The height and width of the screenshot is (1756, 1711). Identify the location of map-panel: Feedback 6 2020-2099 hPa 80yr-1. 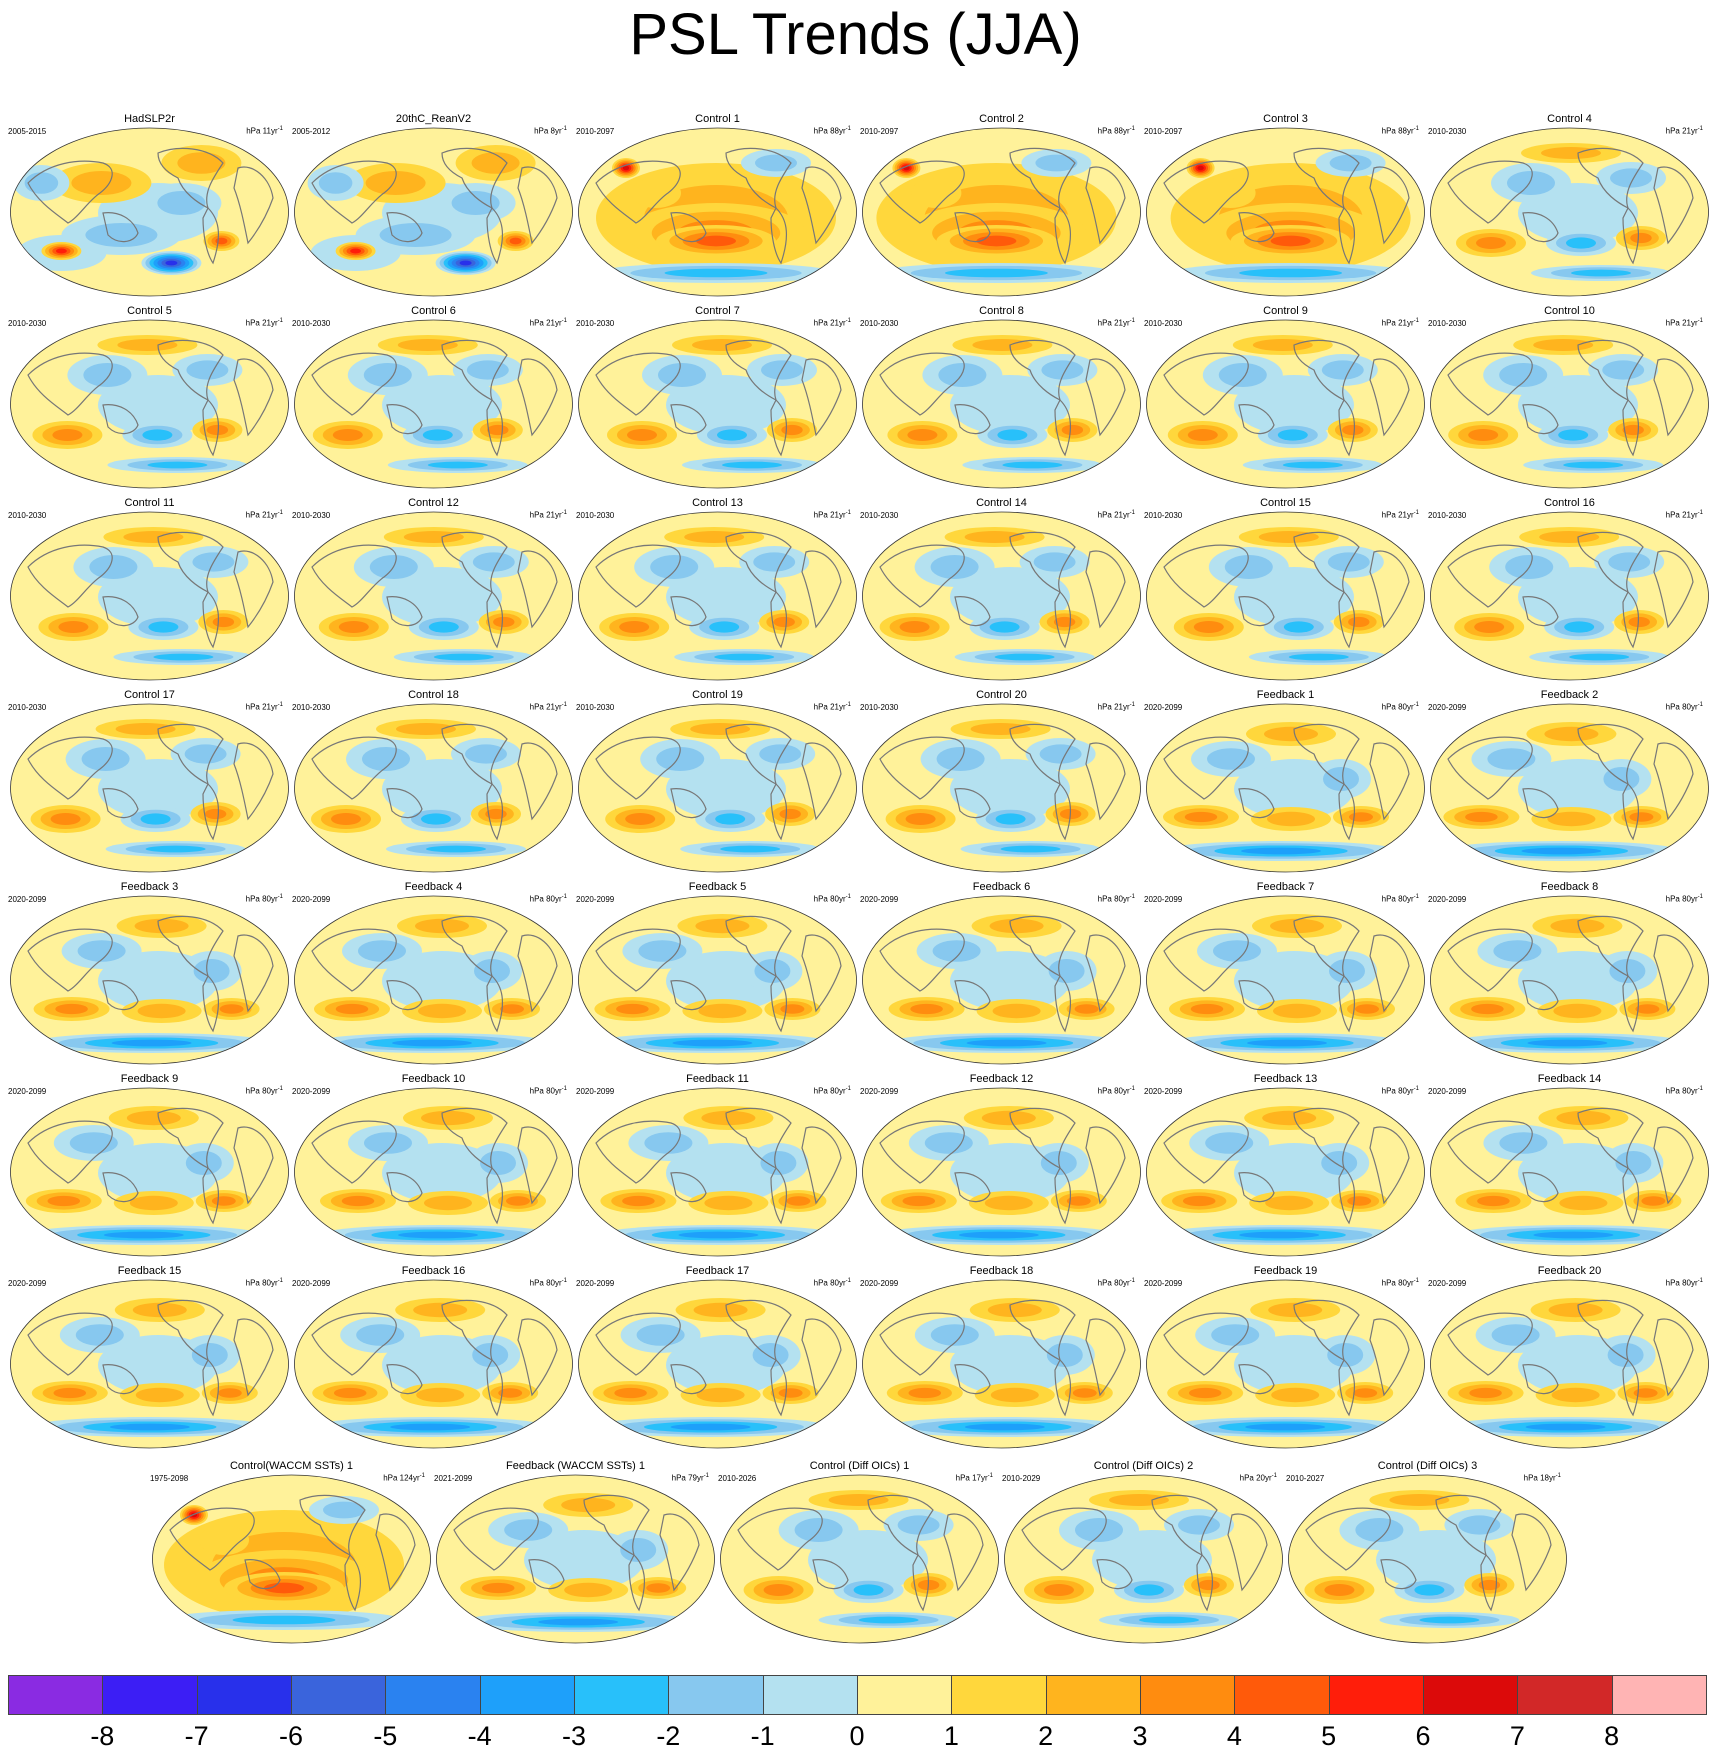
(1001, 975).